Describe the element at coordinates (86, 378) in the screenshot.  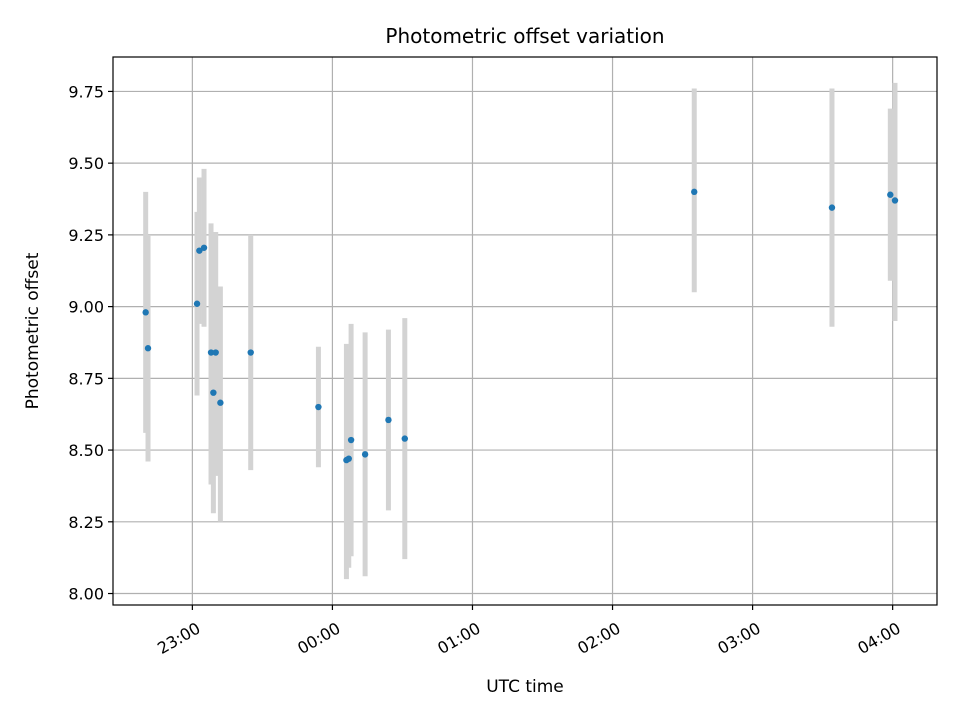
I see `y-tick-label: 8.75` at that location.